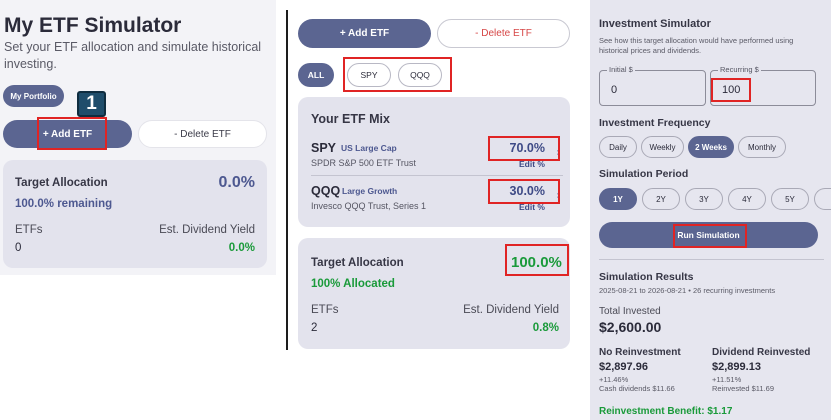 The width and height of the screenshot is (831, 420). I want to click on frequency-weekly: Weekly, so click(662, 147).